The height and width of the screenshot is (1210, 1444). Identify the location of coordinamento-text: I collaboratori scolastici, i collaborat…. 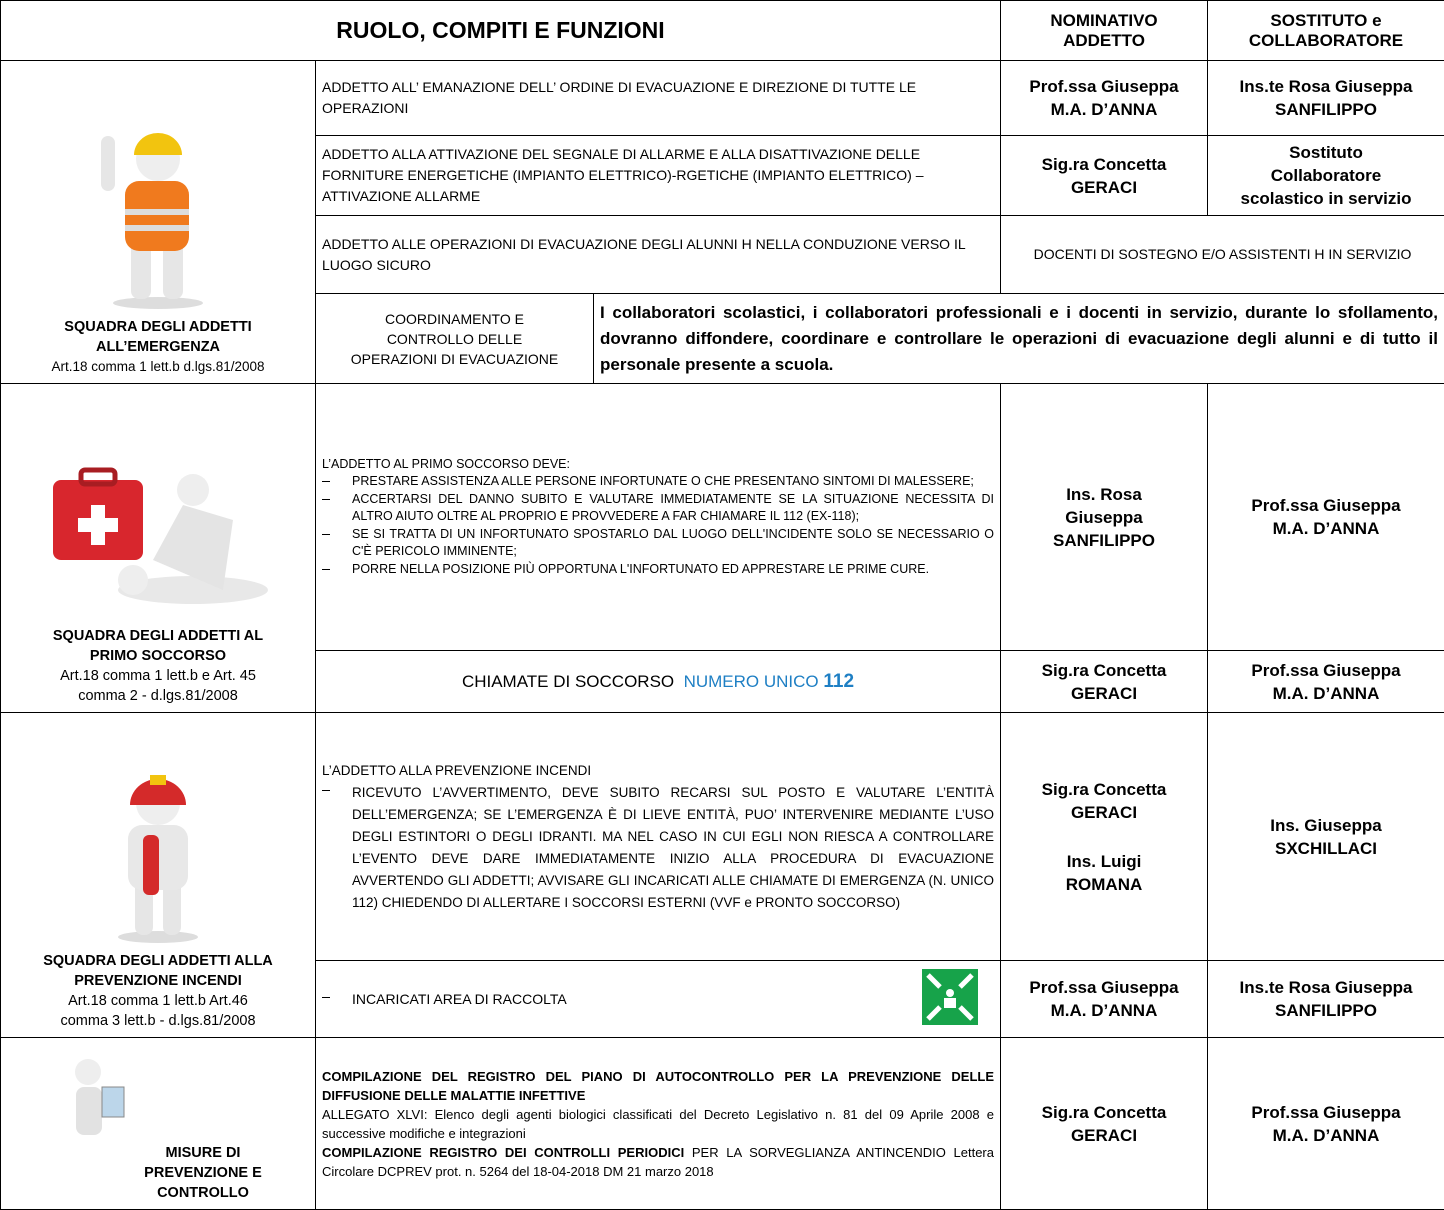
(1019, 339).